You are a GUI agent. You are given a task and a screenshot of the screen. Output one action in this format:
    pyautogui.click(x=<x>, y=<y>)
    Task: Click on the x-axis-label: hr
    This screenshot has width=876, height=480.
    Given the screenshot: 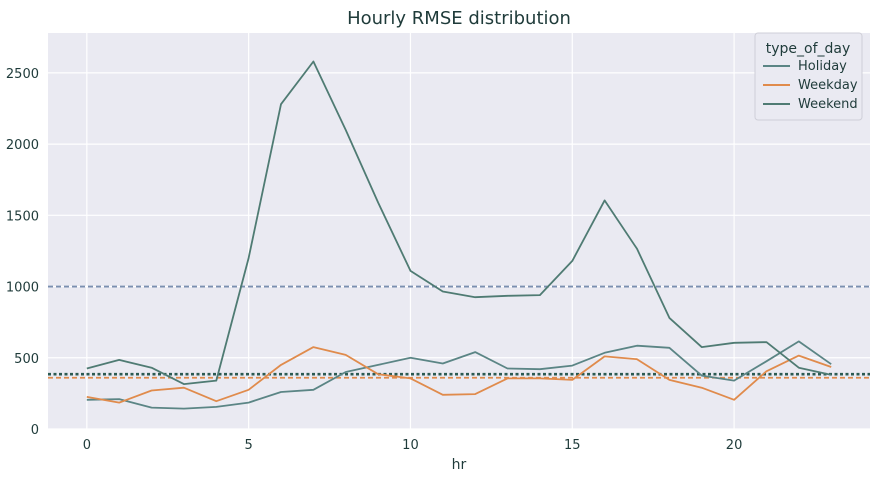 What is the action you would take?
    pyautogui.click(x=459, y=465)
    